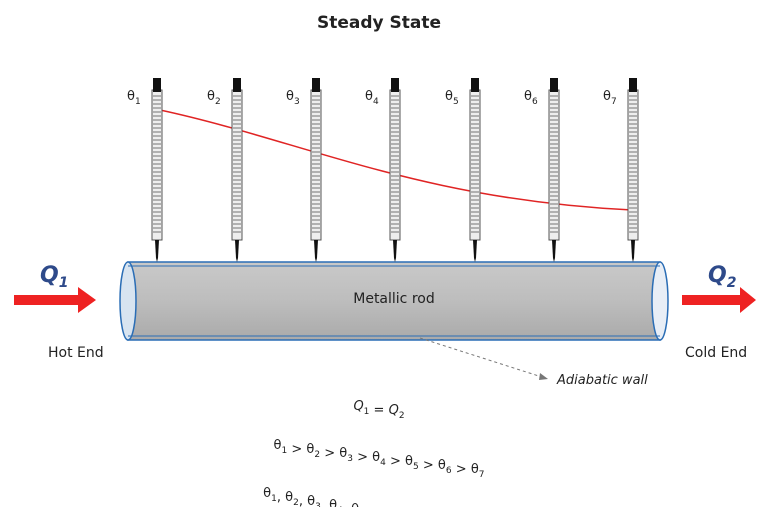  I want to click on thermometer-label: θ5, so click(452, 98).